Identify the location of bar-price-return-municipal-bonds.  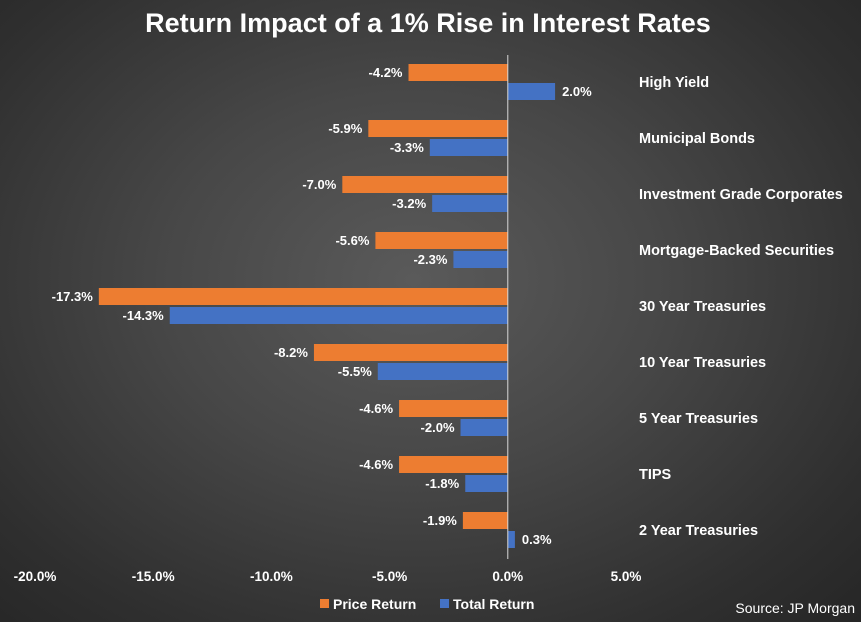
(438, 128).